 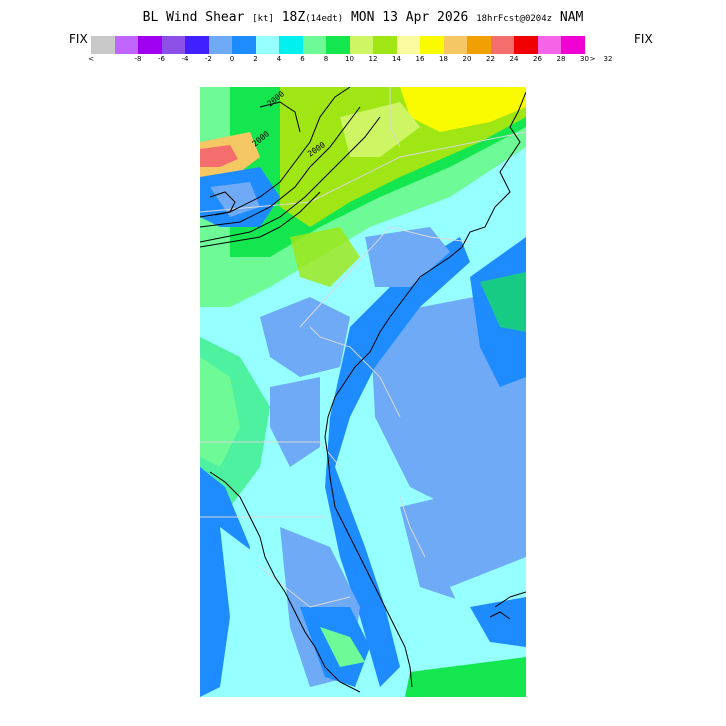 What do you see at coordinates (514, 59) in the screenshot?
I see `colorbar-tick-label: 24` at bounding box center [514, 59].